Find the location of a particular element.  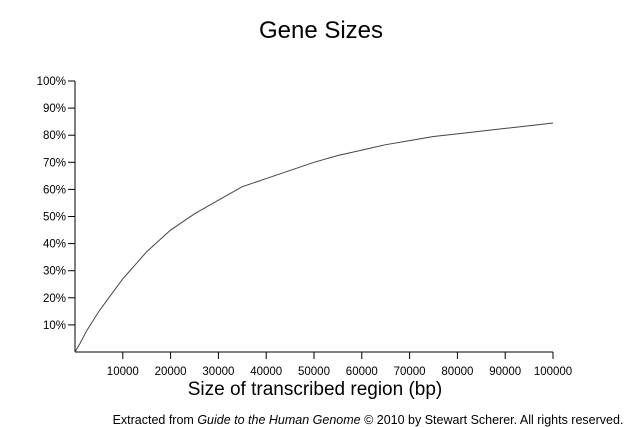

x-tick-label: 40000 is located at coordinates (266, 372).